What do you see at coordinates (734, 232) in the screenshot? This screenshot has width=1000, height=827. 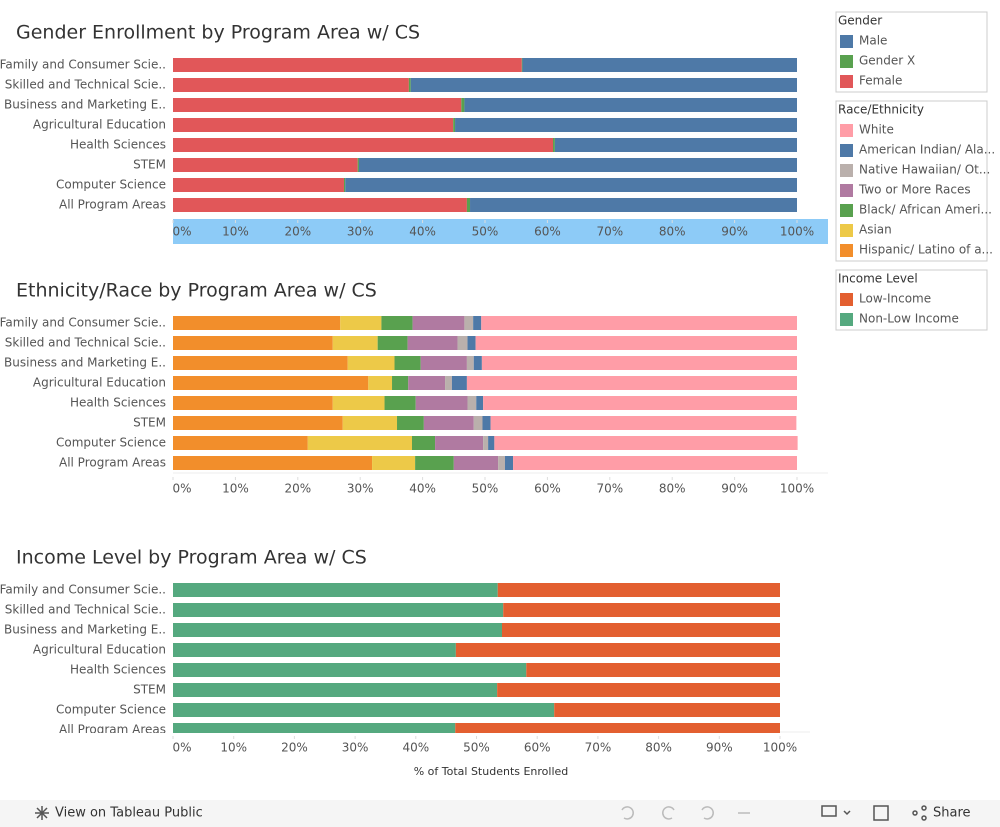 I see `x-tick-label: 90%` at bounding box center [734, 232].